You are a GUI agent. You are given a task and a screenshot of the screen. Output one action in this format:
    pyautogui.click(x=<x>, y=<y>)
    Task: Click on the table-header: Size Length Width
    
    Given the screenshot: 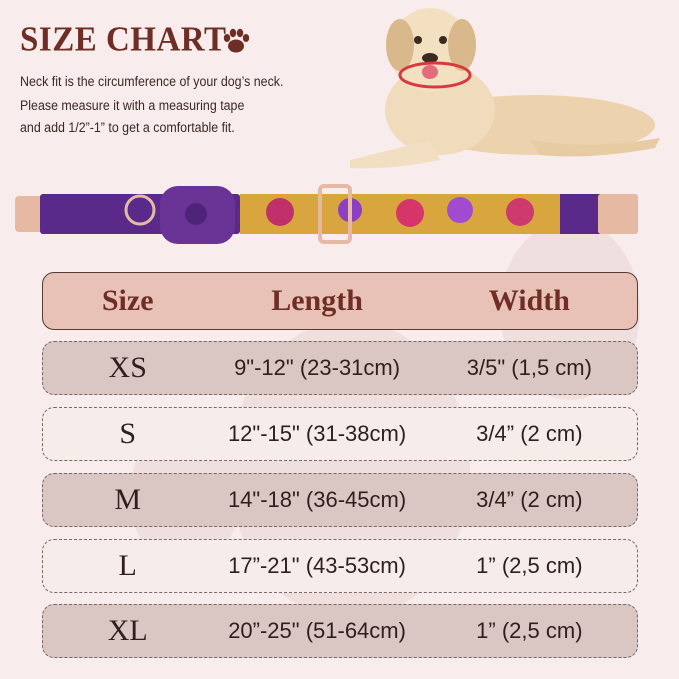 What is the action you would take?
    pyautogui.click(x=340, y=301)
    